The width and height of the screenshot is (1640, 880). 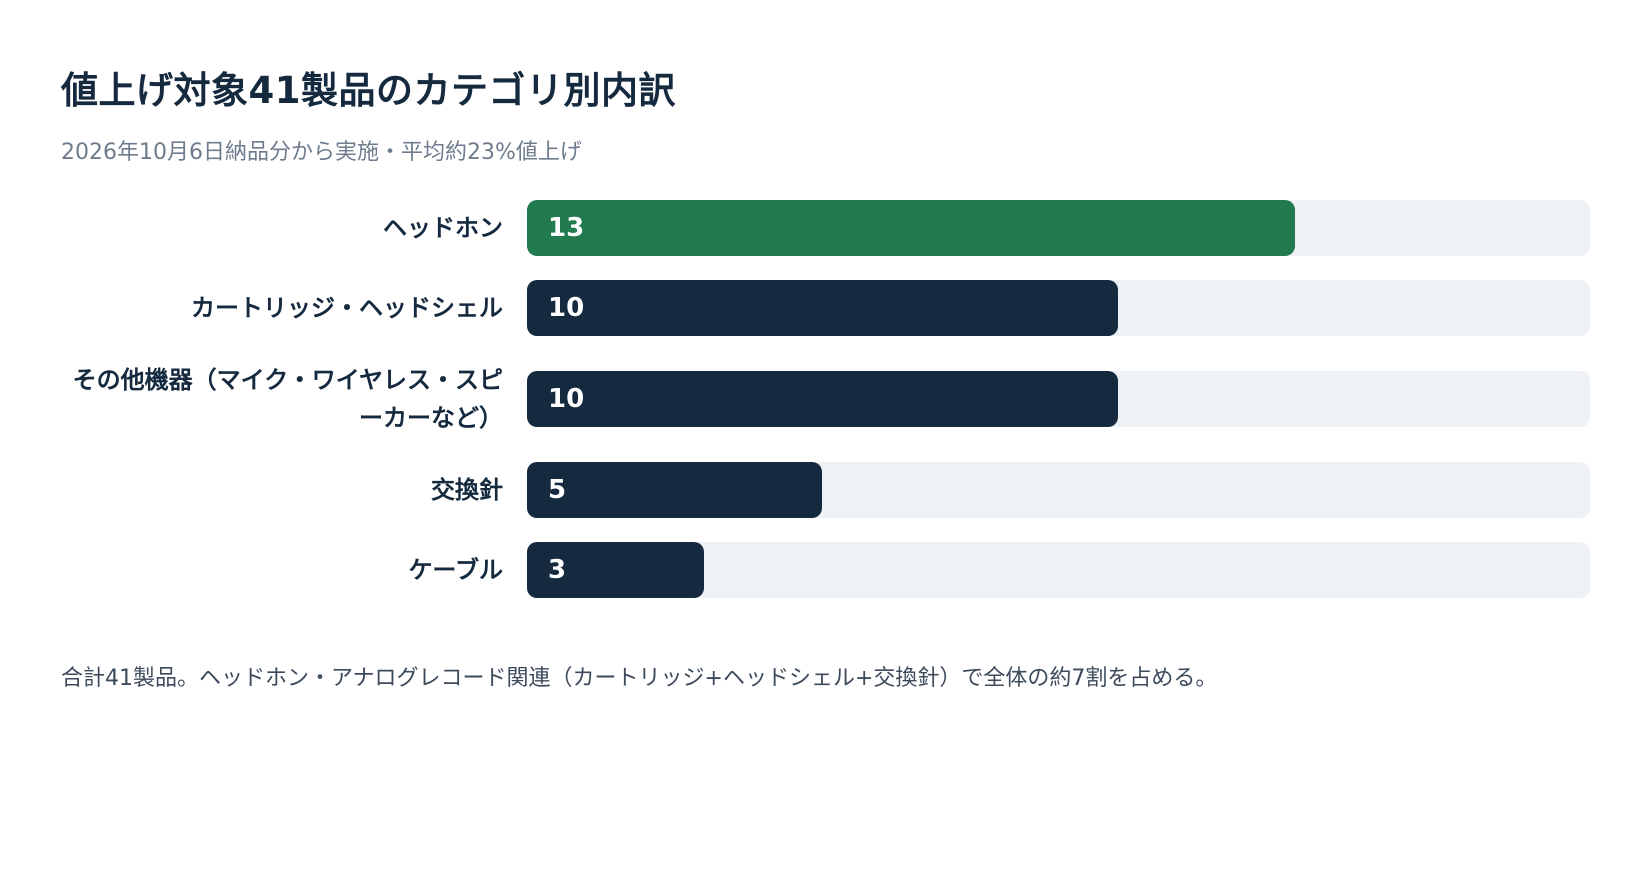 I want to click on category-label-text: 交換針, so click(x=467, y=490).